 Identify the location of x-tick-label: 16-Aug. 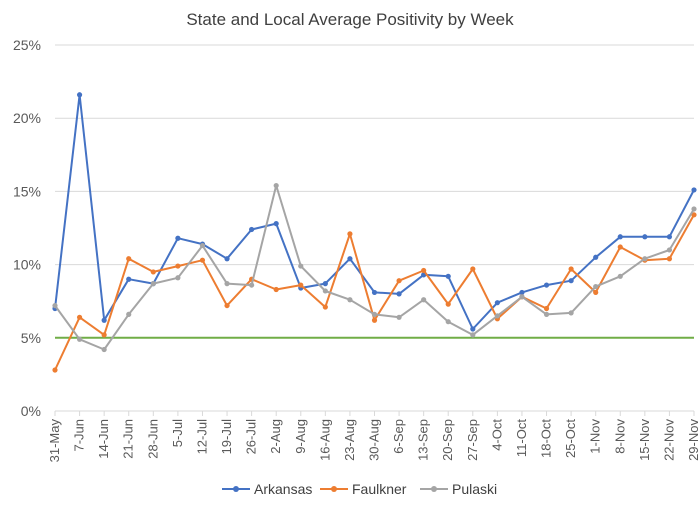
(324, 440).